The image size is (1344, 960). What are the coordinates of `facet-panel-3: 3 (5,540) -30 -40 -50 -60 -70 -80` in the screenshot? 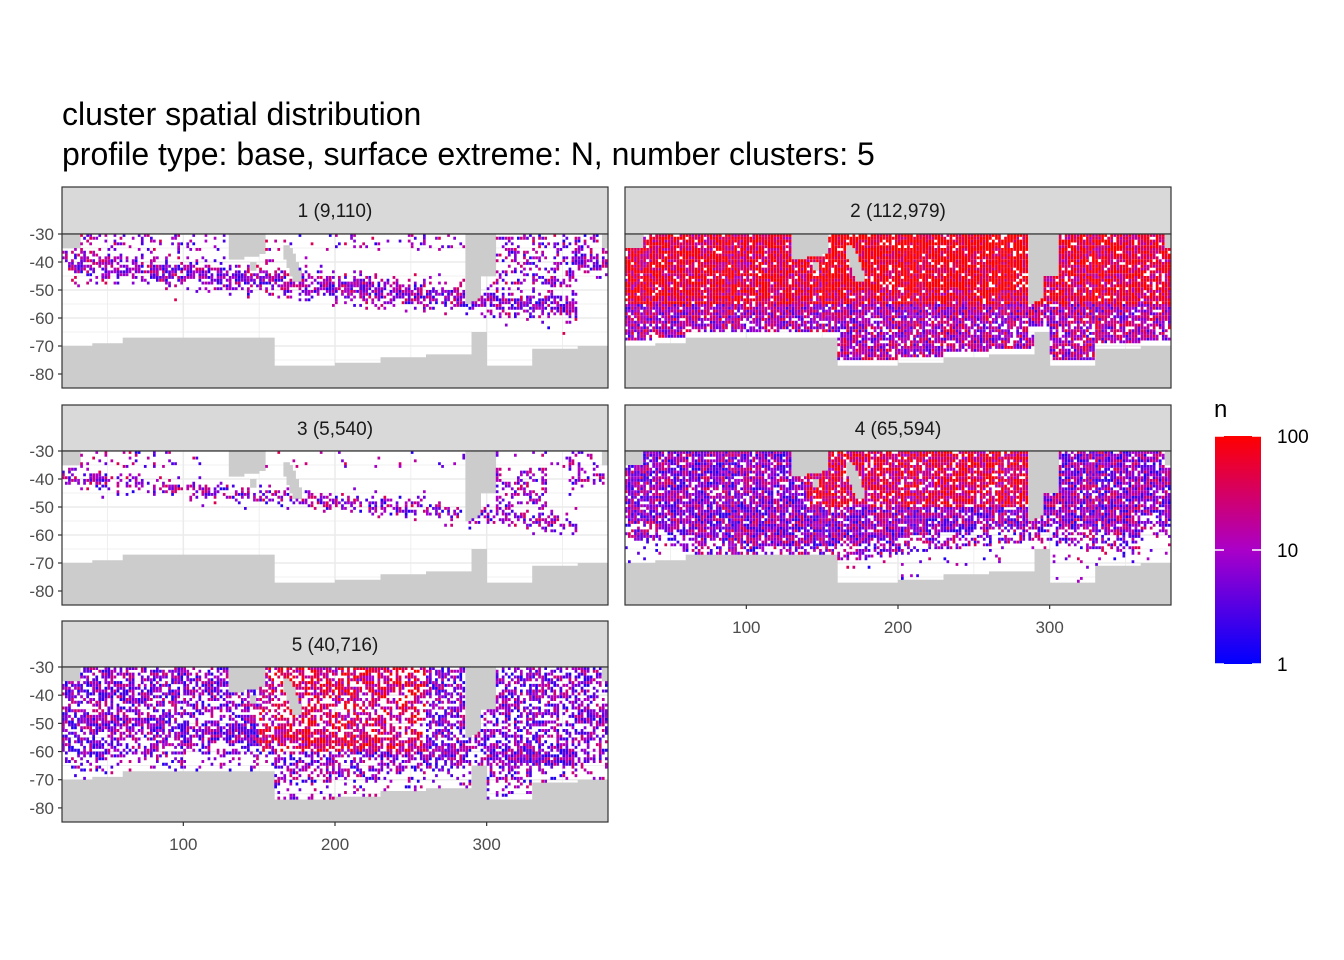 It's located at (319, 505).